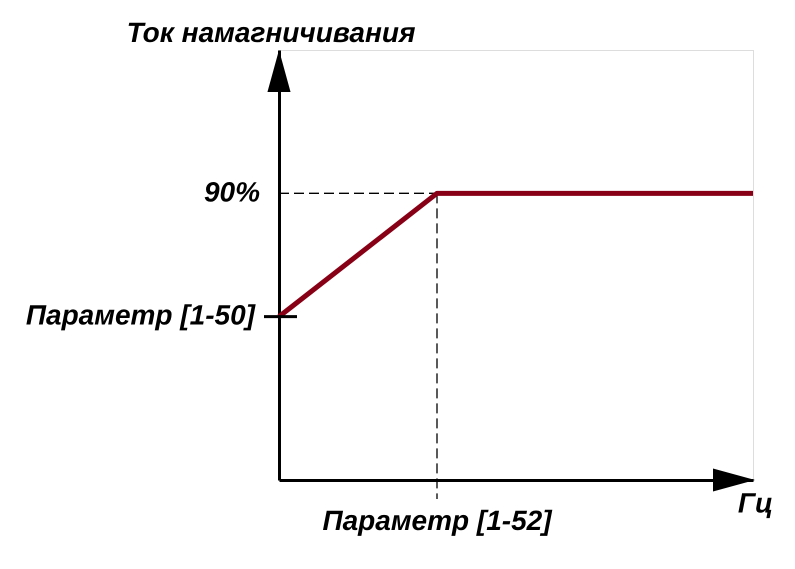  What do you see at coordinates (271, 32) in the screenshot?
I see `text: Ток намагничивания` at bounding box center [271, 32].